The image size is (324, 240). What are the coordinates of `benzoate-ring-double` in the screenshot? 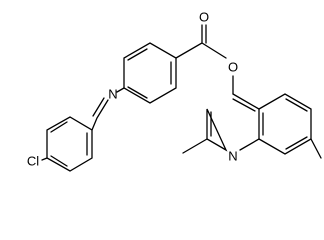 It's located at (149, 73).